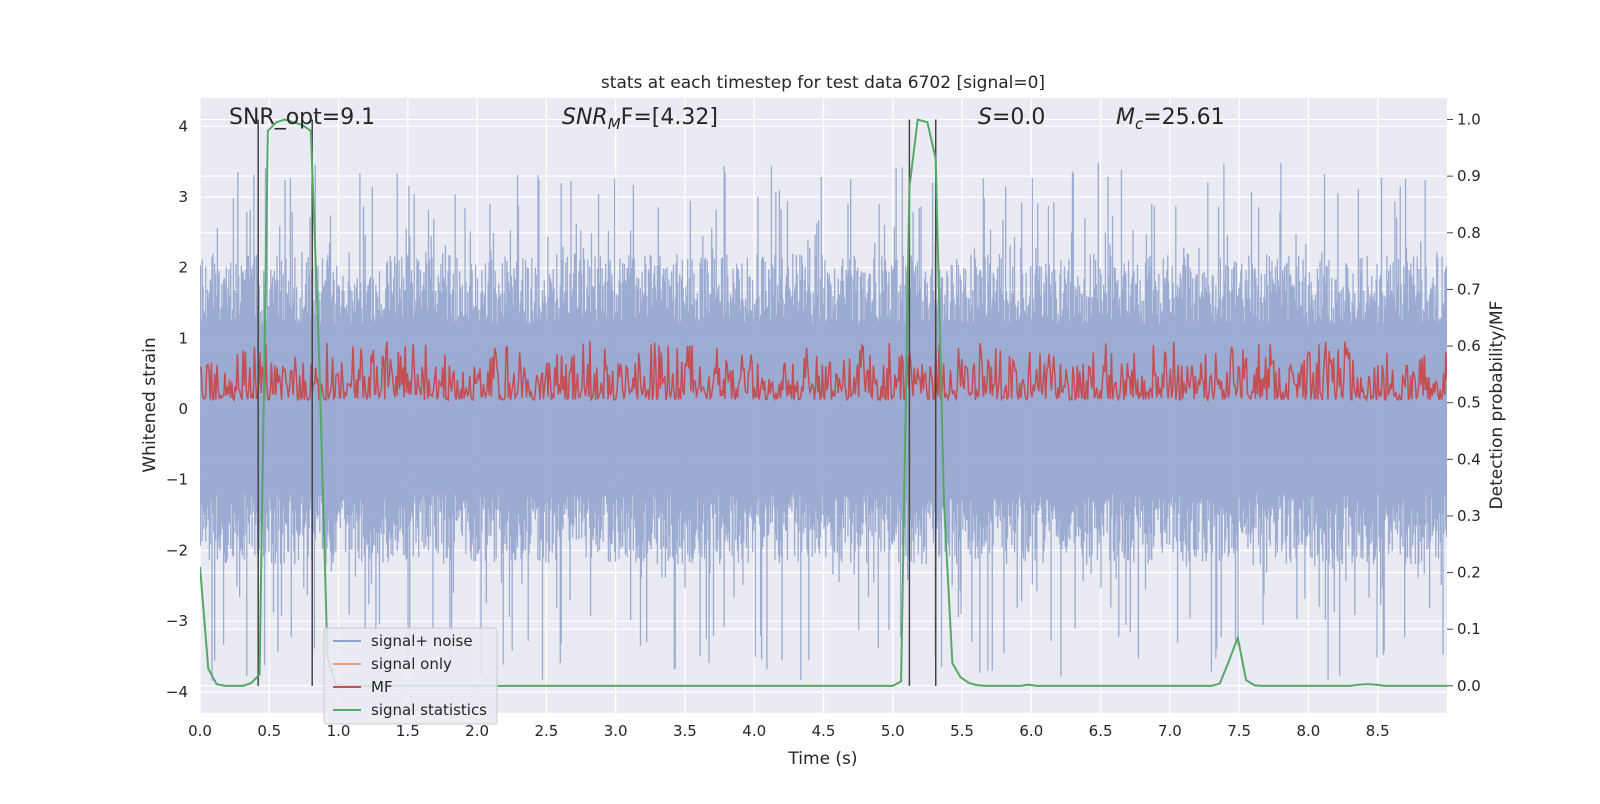 This screenshot has height=804, width=1600. What do you see at coordinates (1469, 346) in the screenshot?
I see `y-tick-label-right: 0.6` at bounding box center [1469, 346].